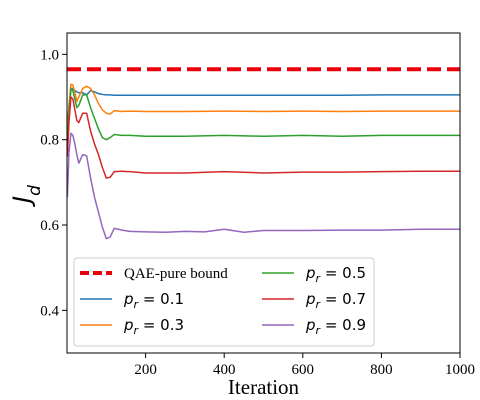 This screenshot has height=400, width=480. What do you see at coordinates (53, 183) in the screenshot?
I see `y-ticks: 0.4 0.6 0.8 1.0` at bounding box center [53, 183].